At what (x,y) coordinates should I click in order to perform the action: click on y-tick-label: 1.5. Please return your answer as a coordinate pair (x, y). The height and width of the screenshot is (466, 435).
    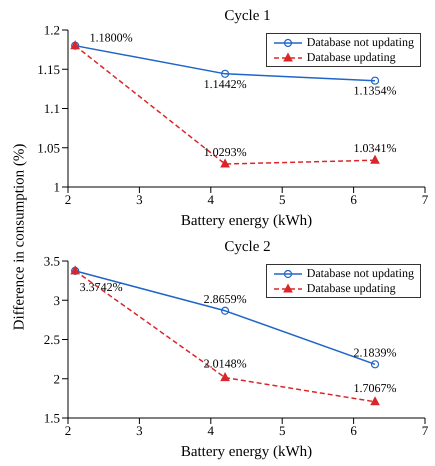
    Looking at the image, I should click on (52, 418).